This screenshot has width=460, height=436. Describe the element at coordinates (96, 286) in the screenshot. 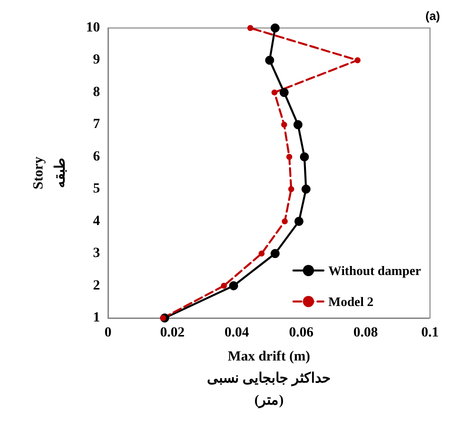

I see `y-tick-label: 2` at that location.